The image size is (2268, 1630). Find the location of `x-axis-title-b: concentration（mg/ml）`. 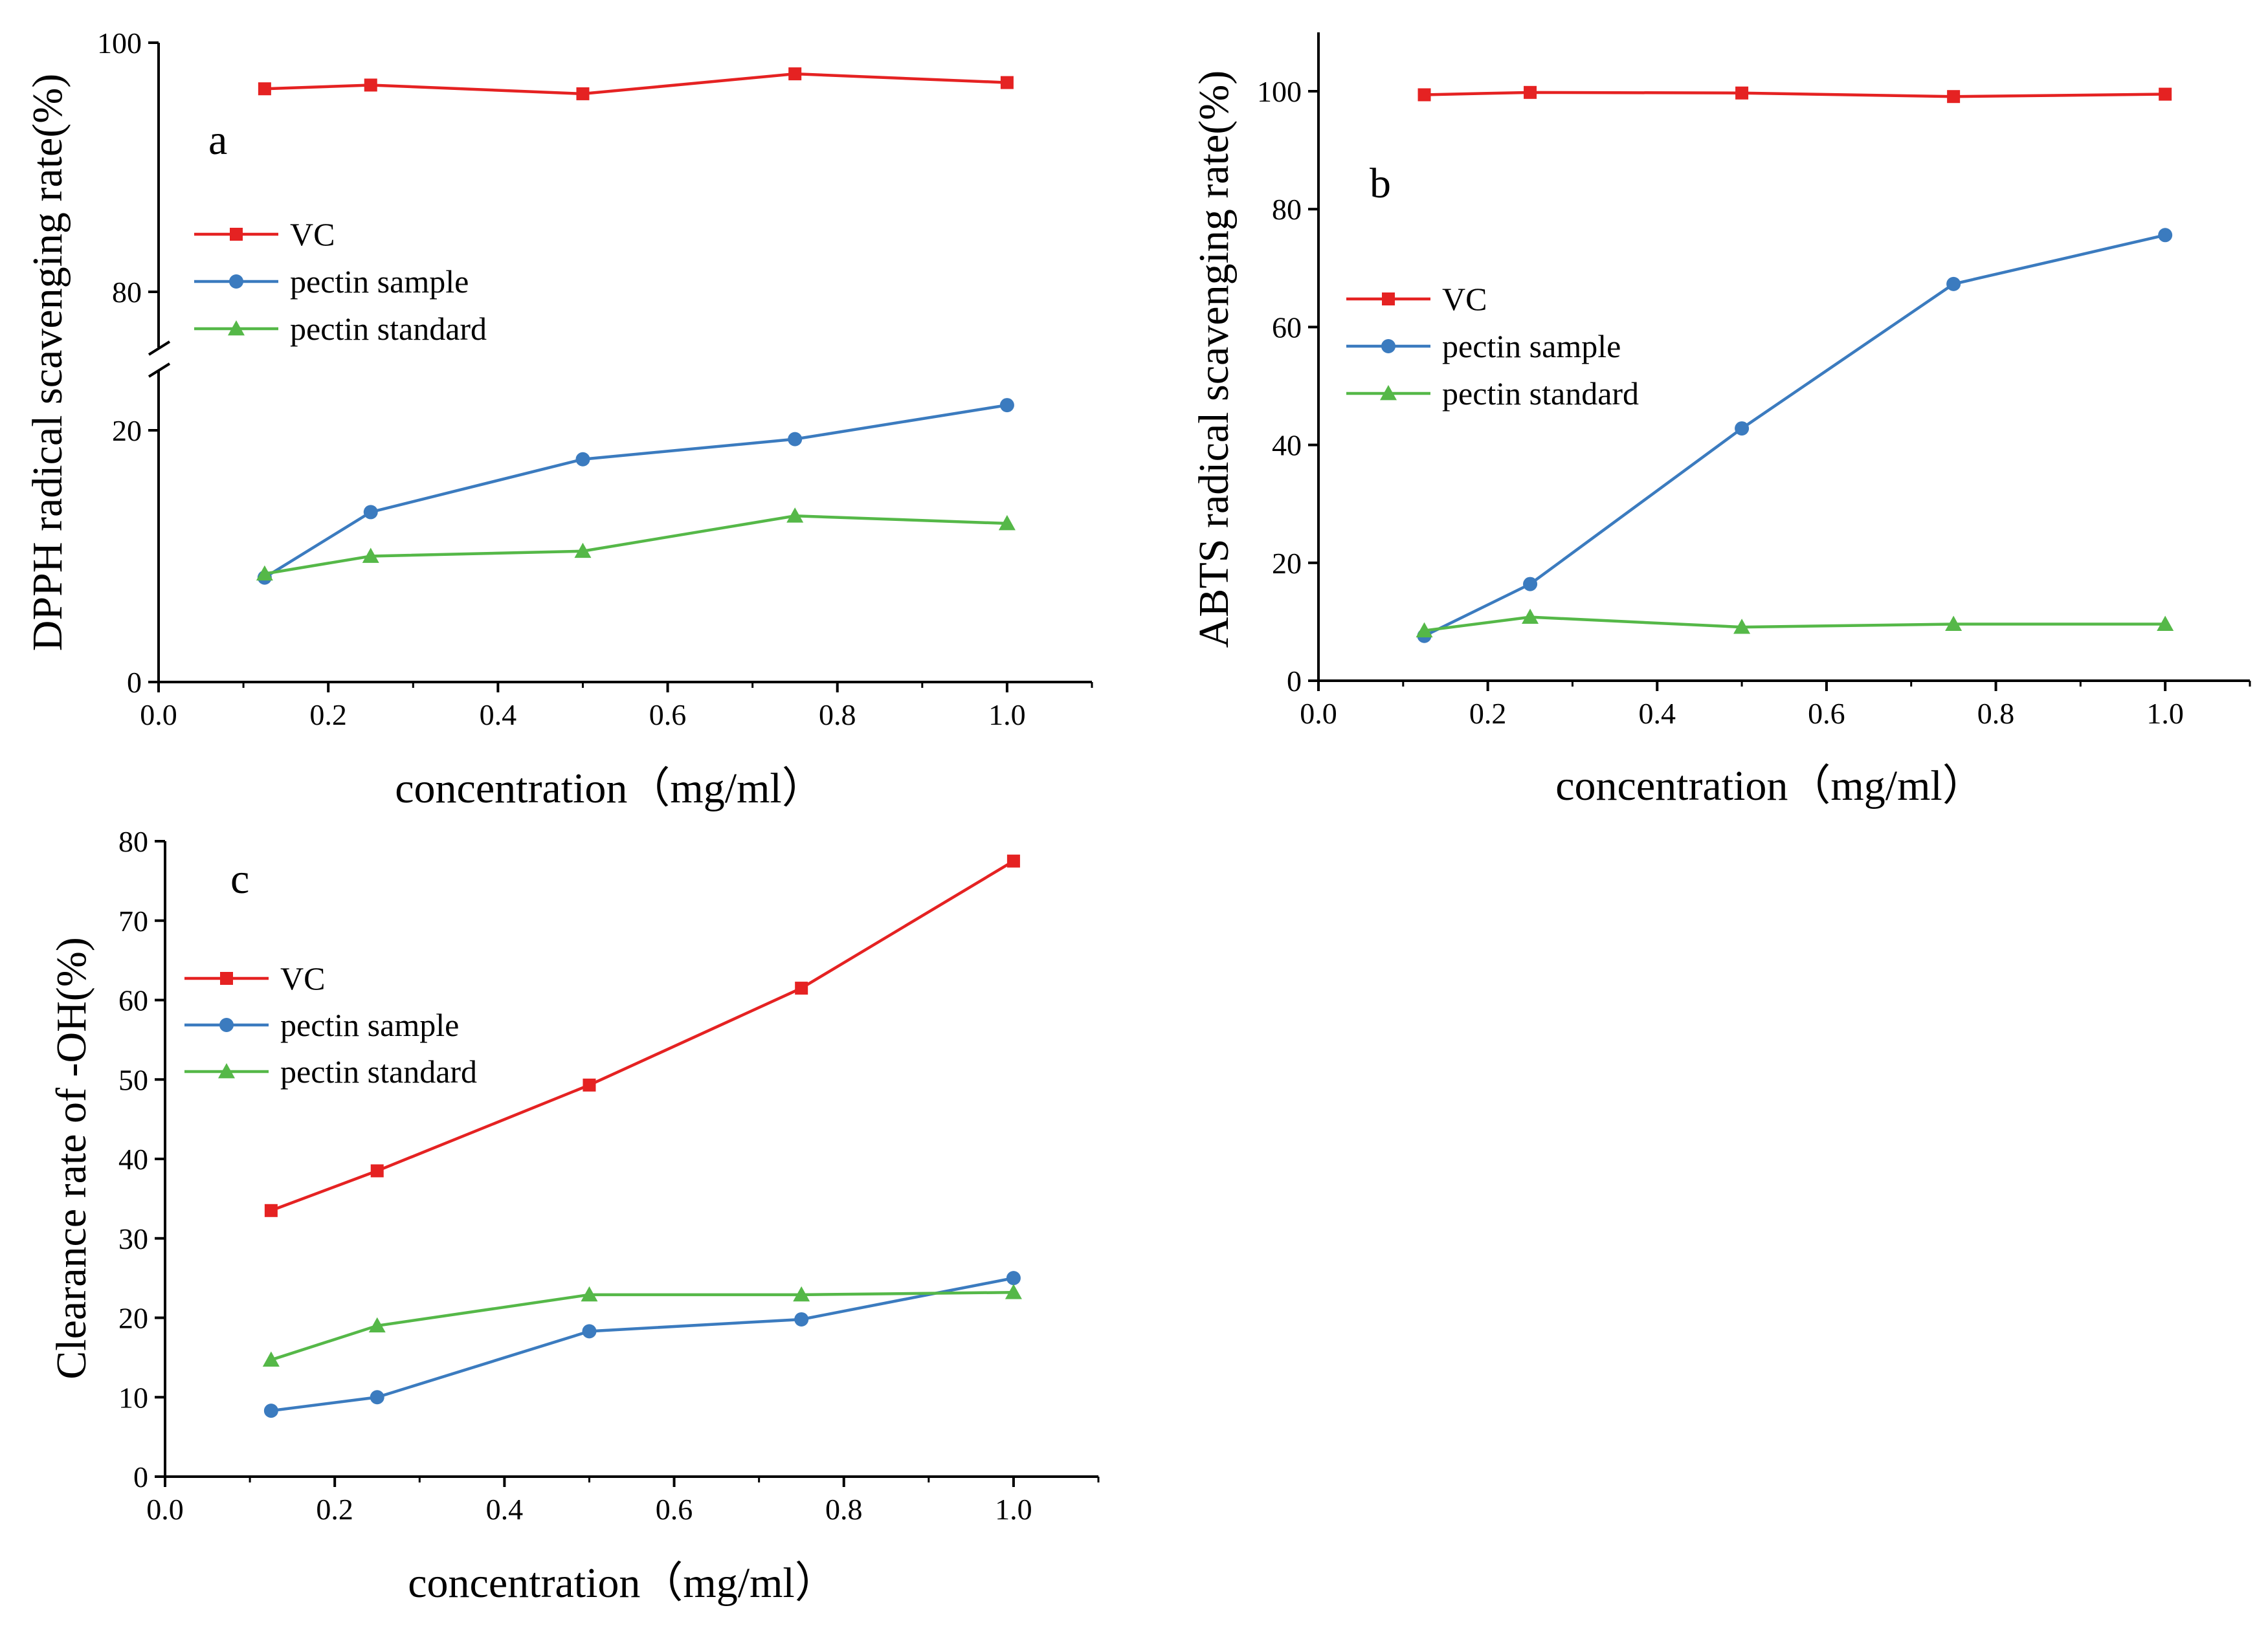

x-axis-title-b: concentration（mg/ml） is located at coordinates (1770, 785).